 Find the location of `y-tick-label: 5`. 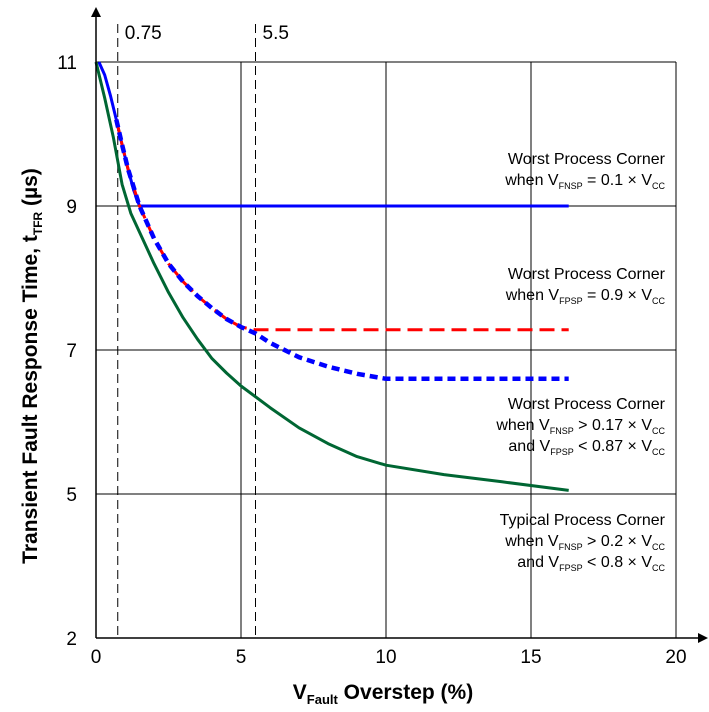

y-tick-label: 5 is located at coordinates (71, 495).